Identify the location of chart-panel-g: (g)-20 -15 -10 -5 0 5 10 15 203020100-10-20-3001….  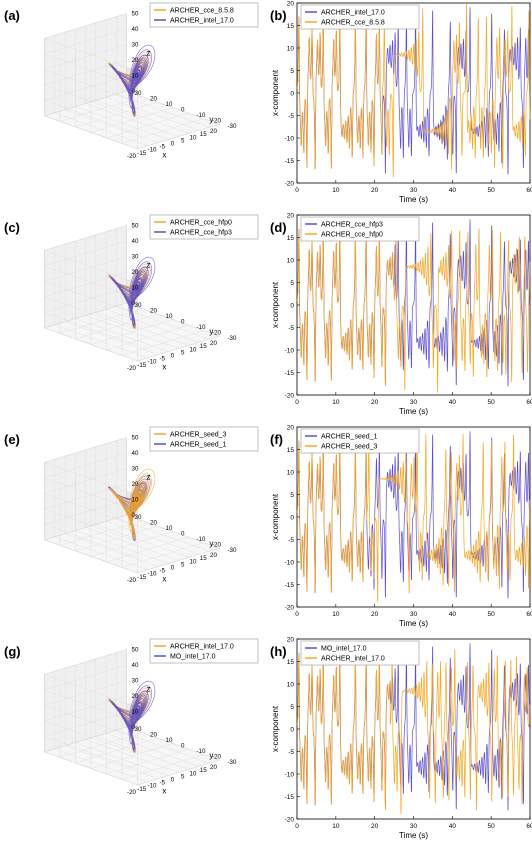
(131, 717).